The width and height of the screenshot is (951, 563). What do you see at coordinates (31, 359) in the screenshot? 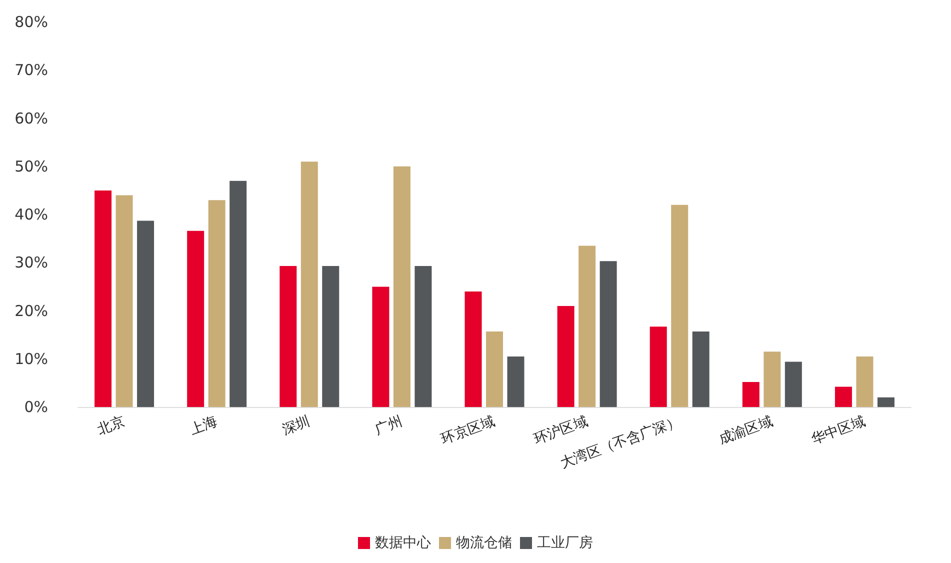
I see `y-tick-label: 10%` at bounding box center [31, 359].